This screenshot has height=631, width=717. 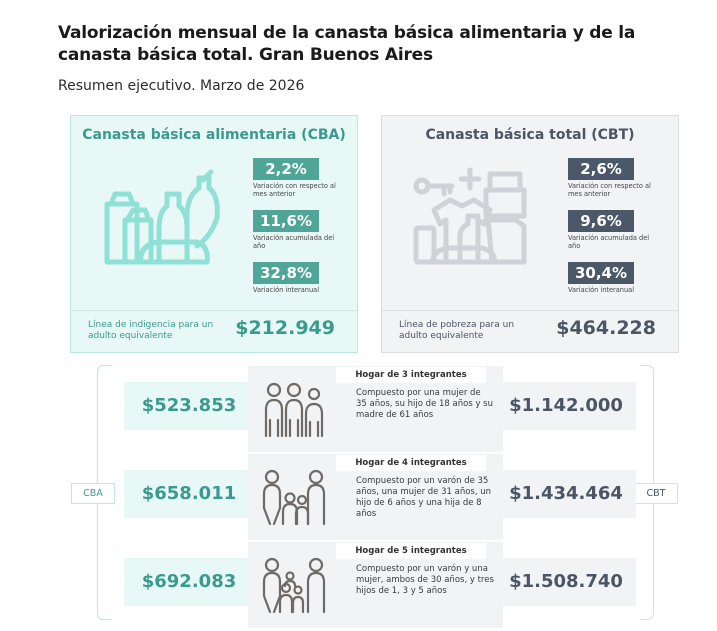 What do you see at coordinates (294, 410) in the screenshot?
I see `family-3-icon` at bounding box center [294, 410].